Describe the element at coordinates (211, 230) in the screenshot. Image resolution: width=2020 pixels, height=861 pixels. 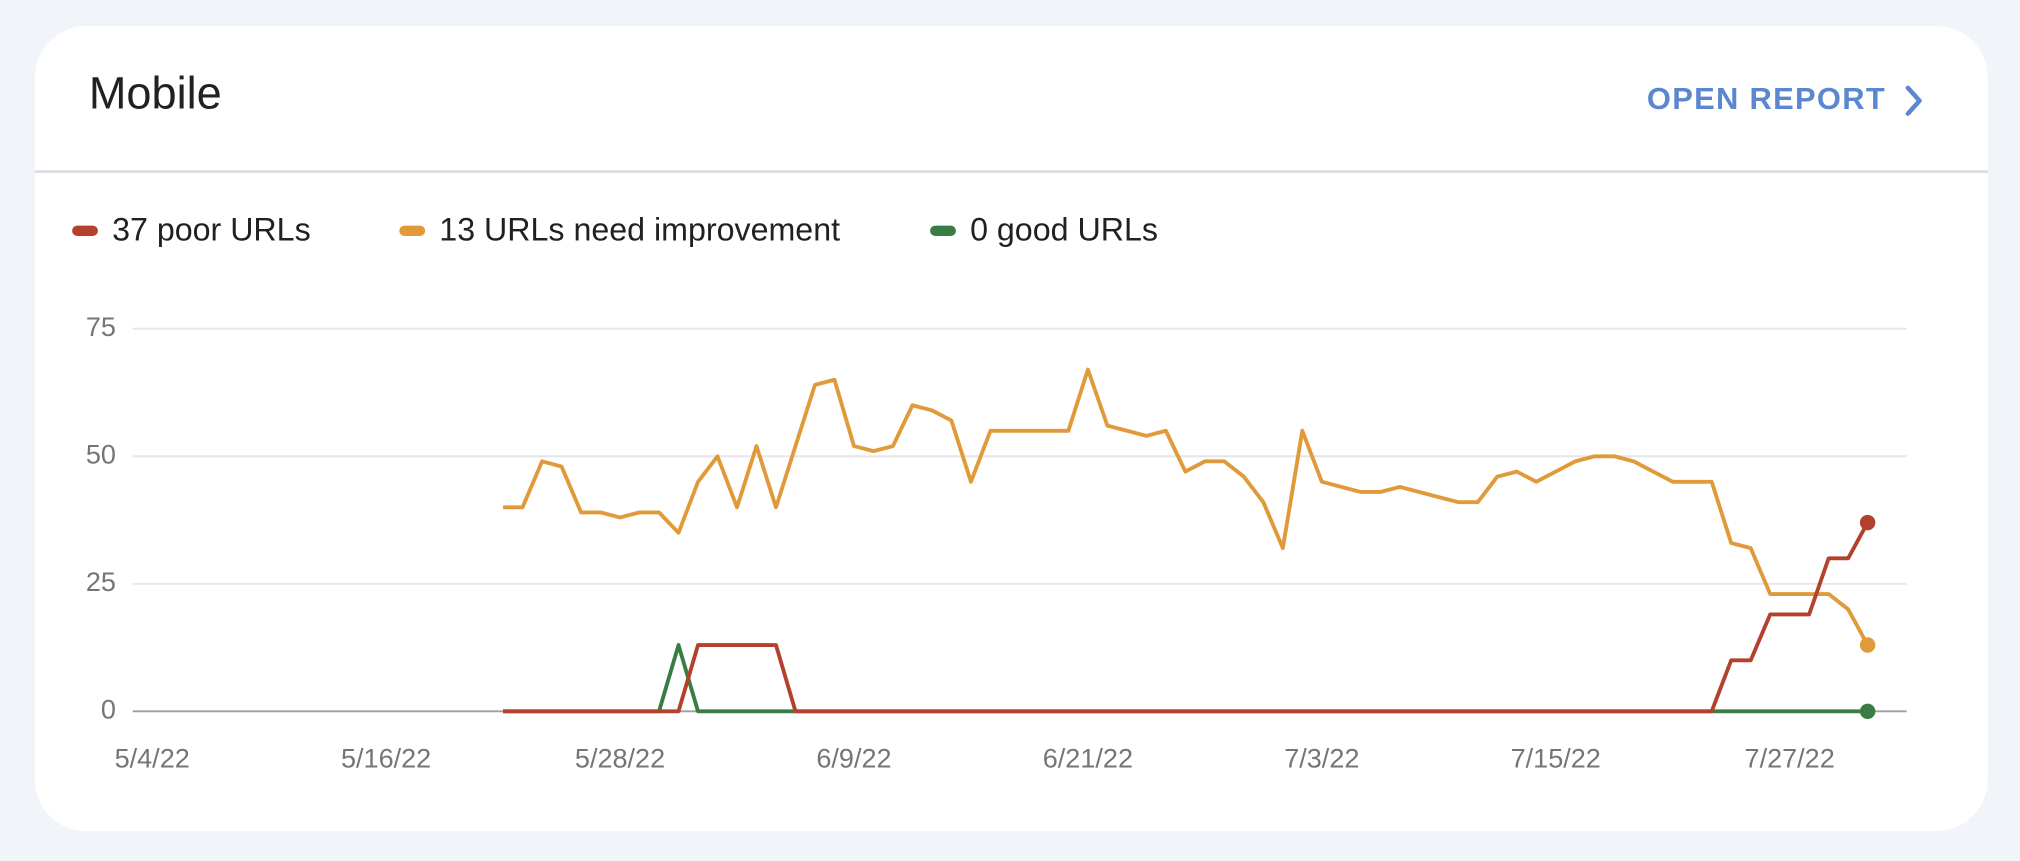
I see `legend-label: 37 poor URLs` at that location.